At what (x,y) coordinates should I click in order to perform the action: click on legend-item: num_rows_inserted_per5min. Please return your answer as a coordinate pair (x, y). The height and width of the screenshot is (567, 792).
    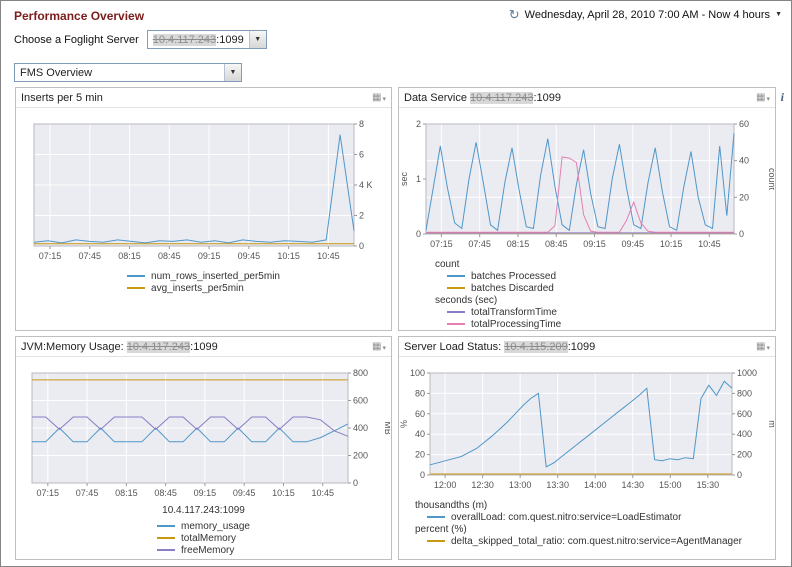
    Looking at the image, I should click on (203, 276).